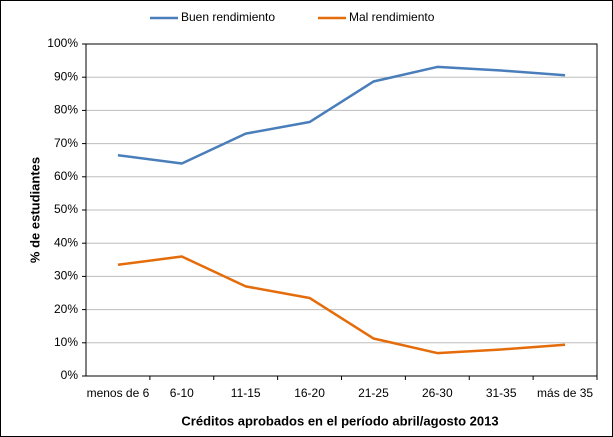 The width and height of the screenshot is (613, 437). Describe the element at coordinates (228, 17) in the screenshot. I see `legend-label: Buen rendimiento` at that location.